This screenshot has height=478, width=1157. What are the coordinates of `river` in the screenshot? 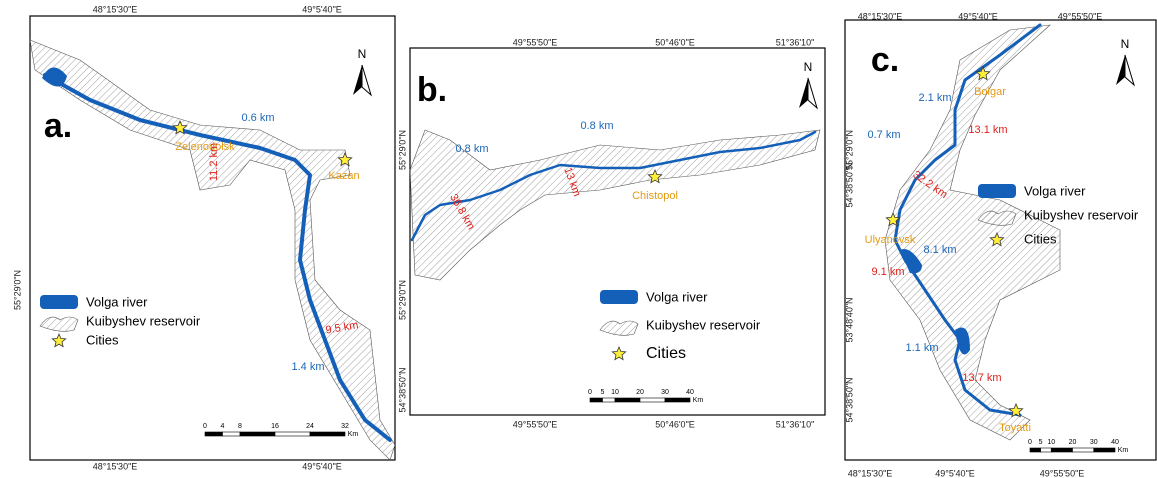 It's located at (613, 186).